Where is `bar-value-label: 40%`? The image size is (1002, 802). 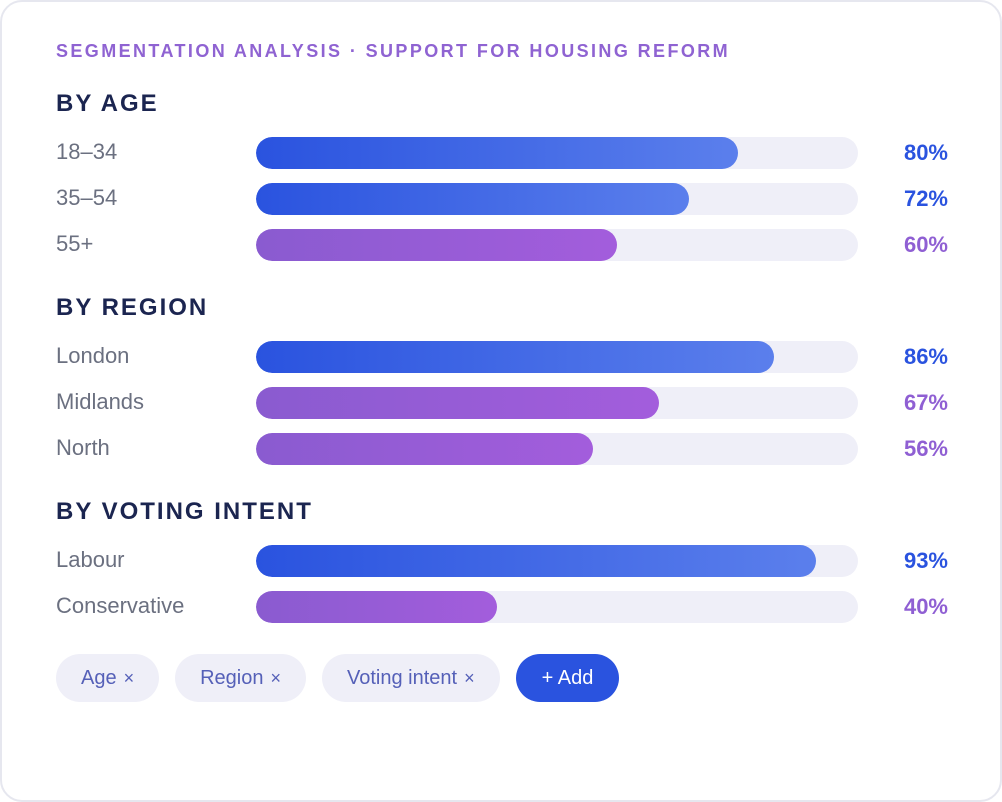
bar-value-label: 40% is located at coordinates (925, 606).